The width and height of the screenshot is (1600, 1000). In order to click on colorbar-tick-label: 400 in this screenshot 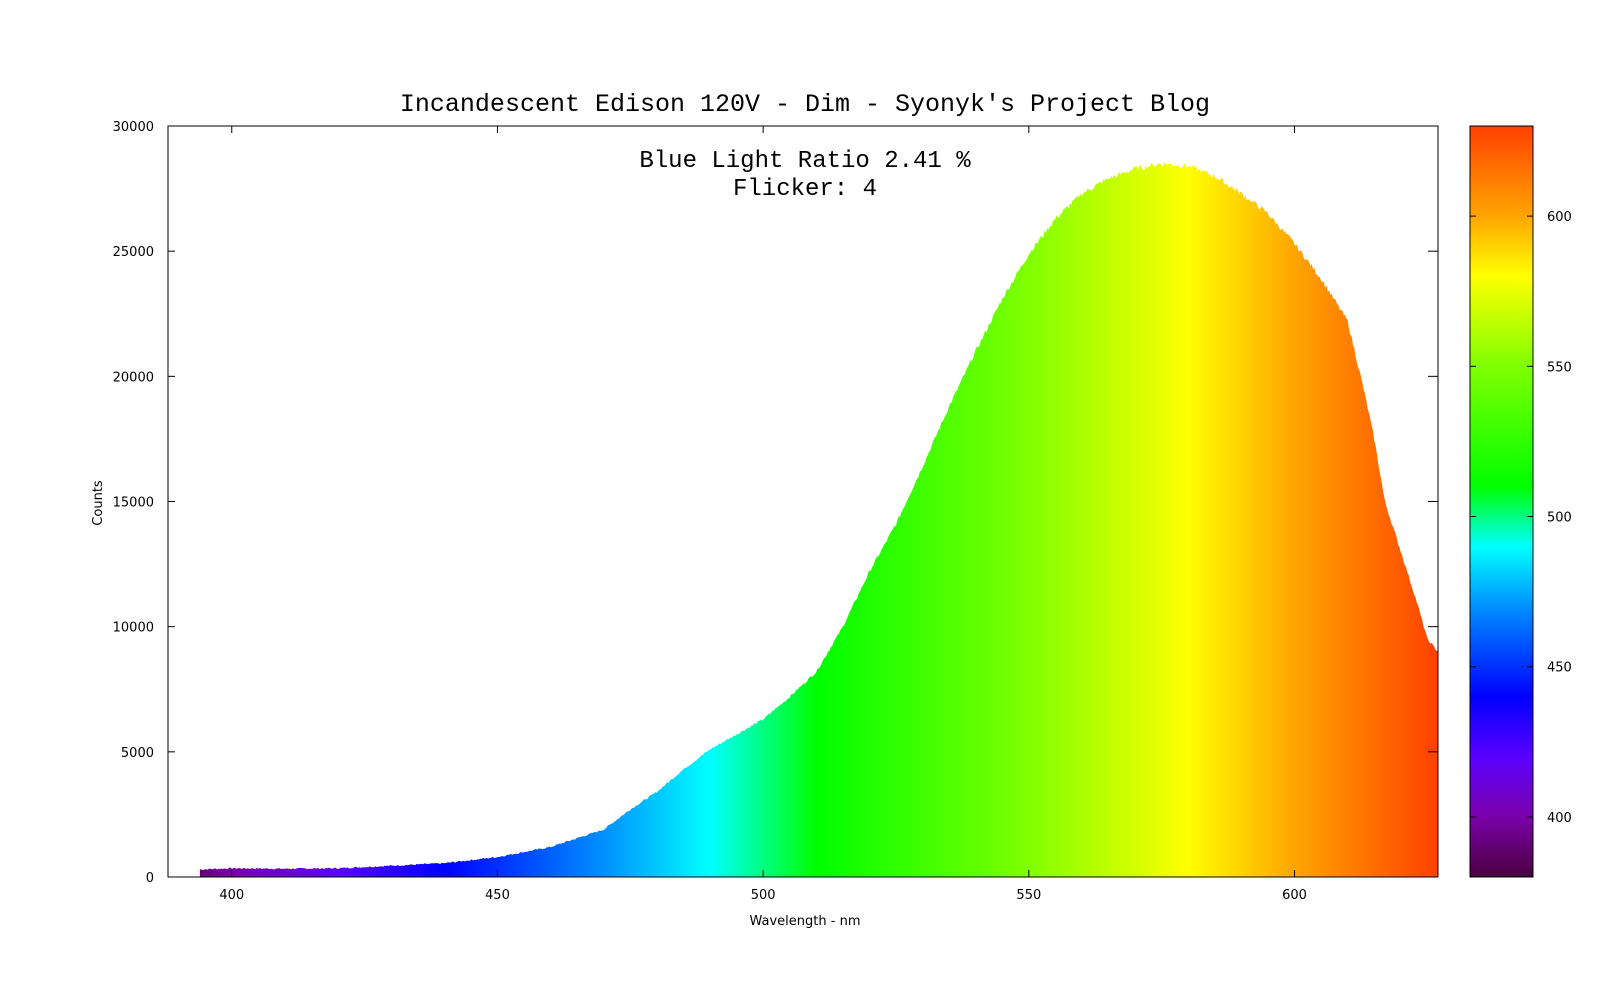, I will do `click(1559, 818)`.